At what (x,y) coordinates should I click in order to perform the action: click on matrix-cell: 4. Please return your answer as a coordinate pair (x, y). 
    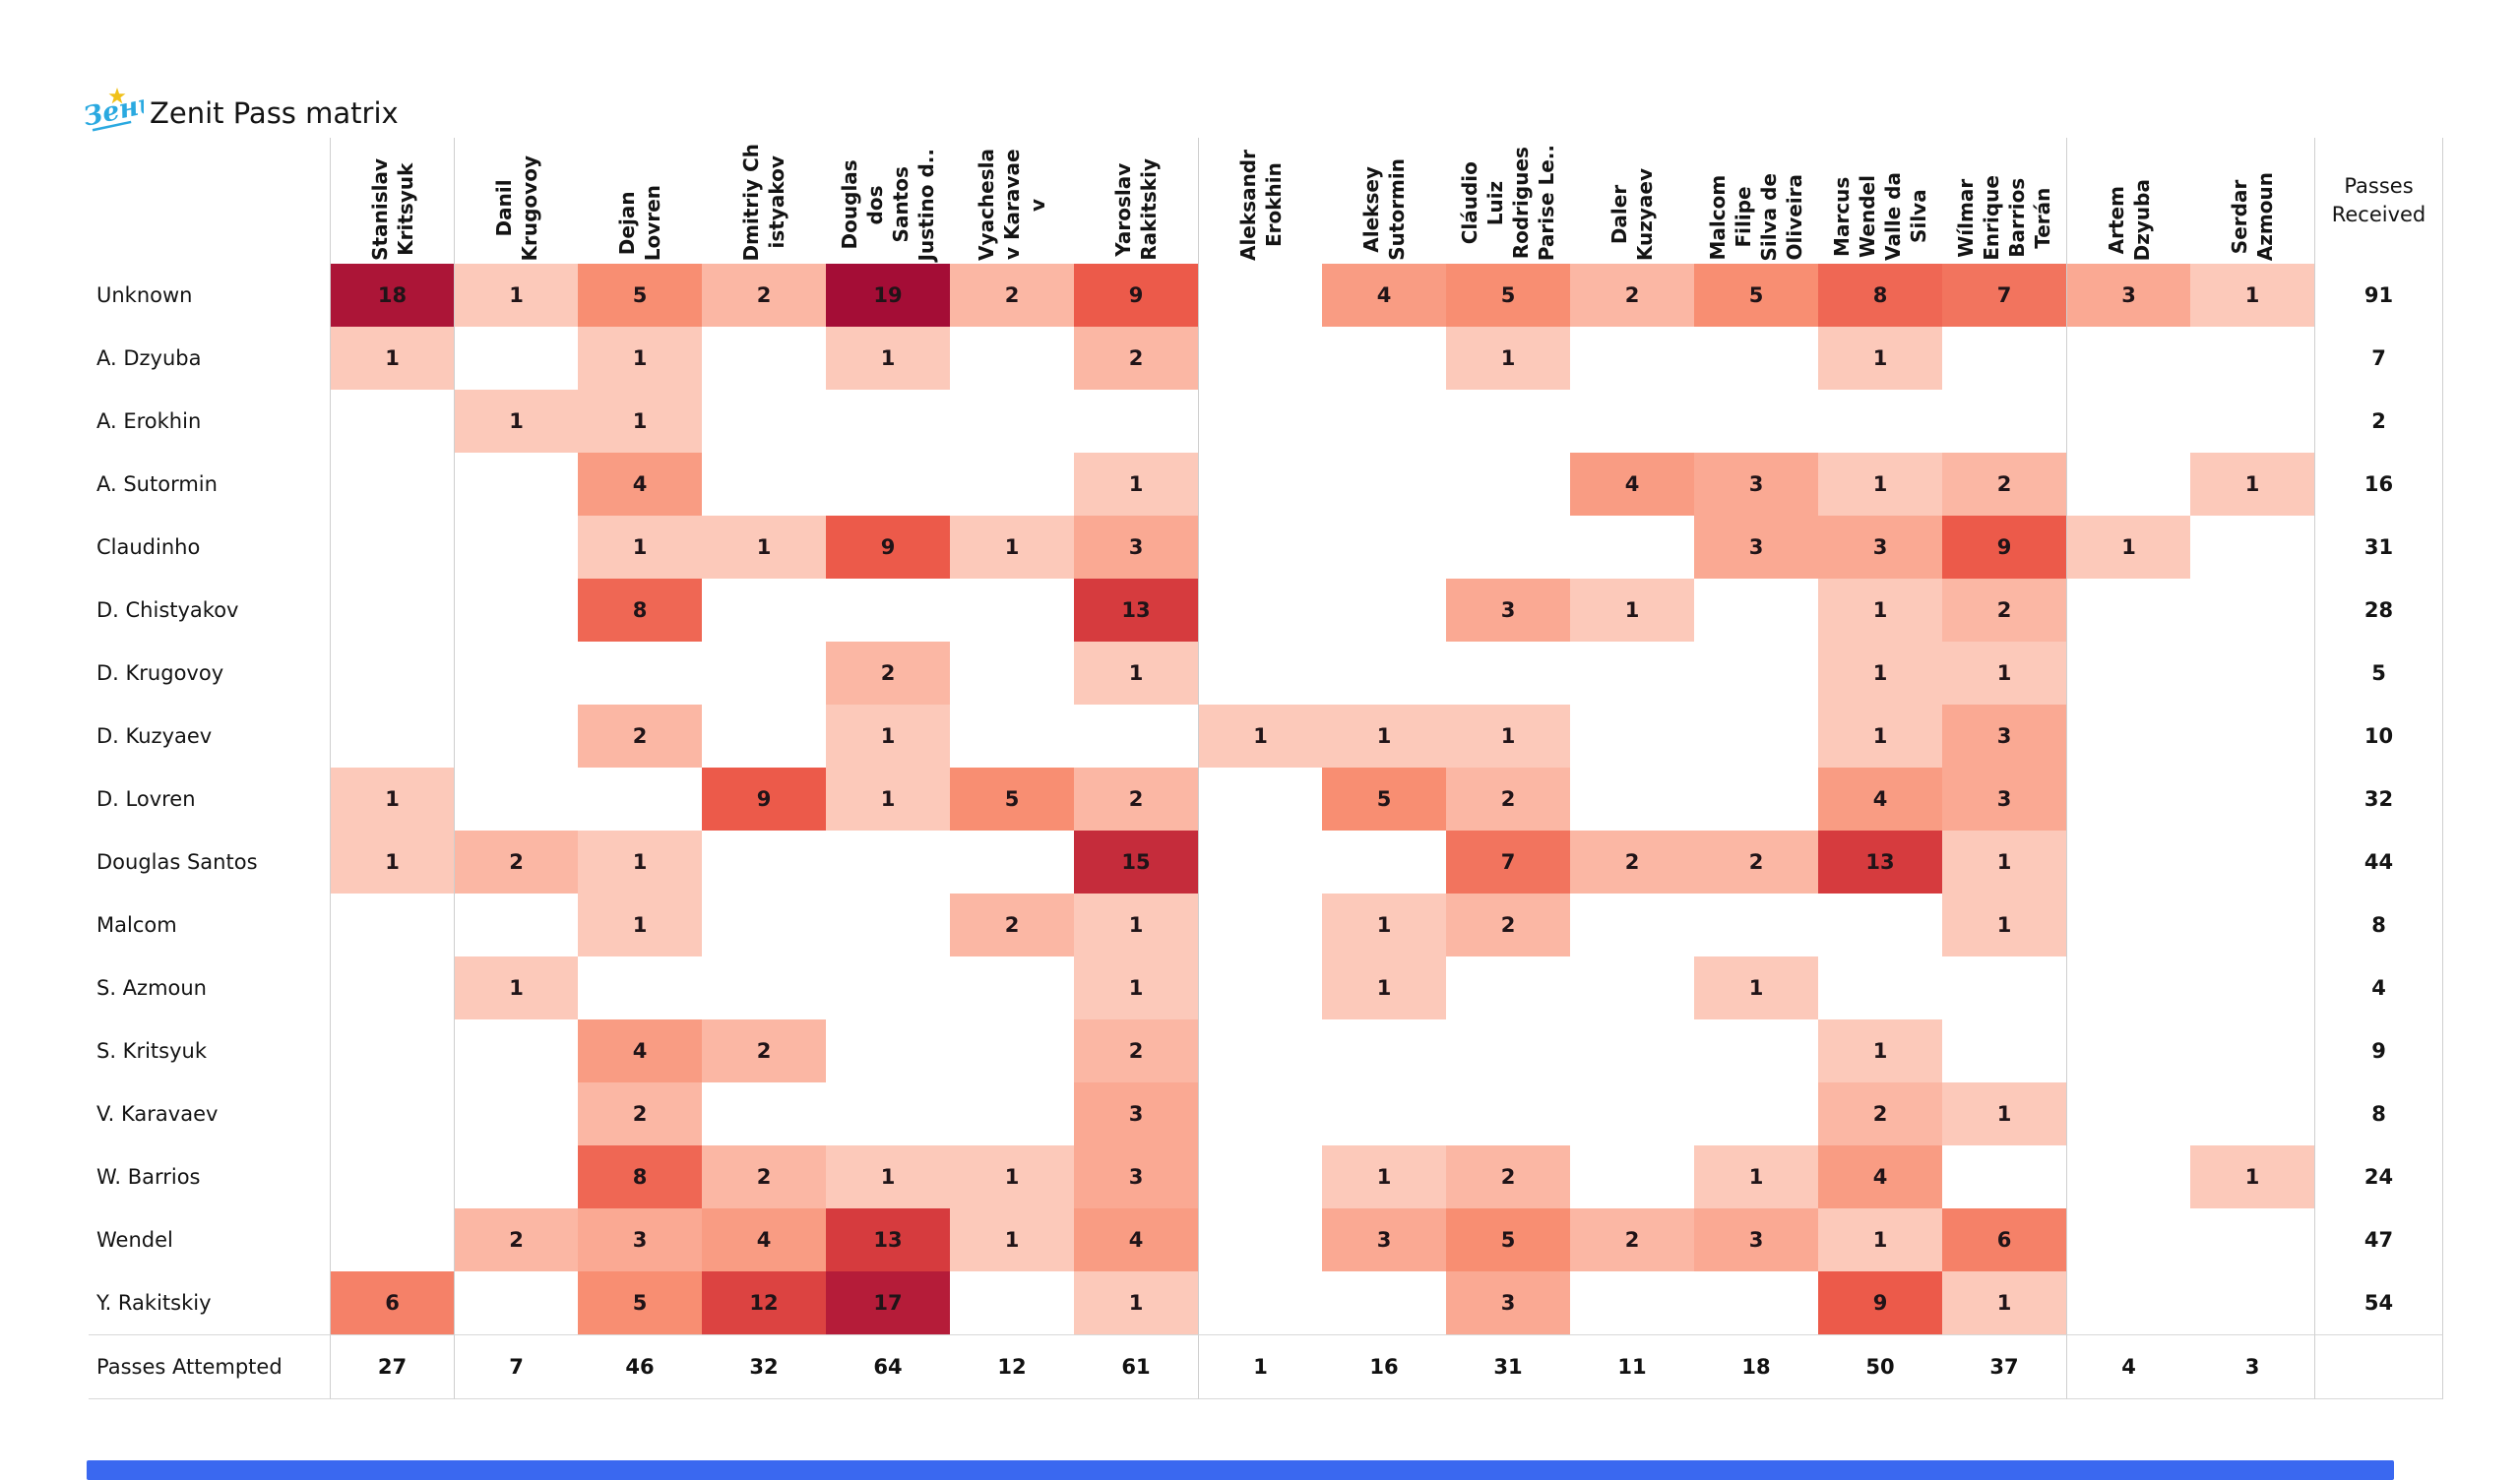
    Looking at the image, I should click on (764, 1240).